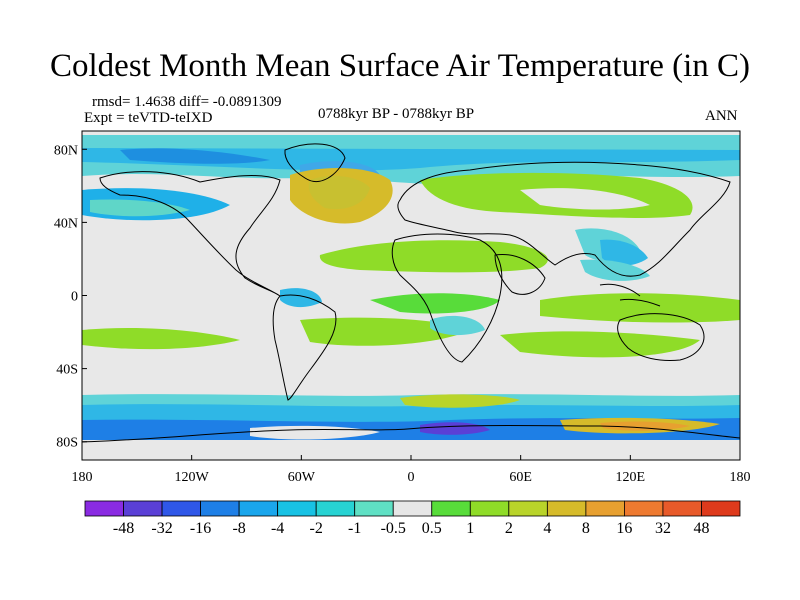  What do you see at coordinates (302, 477) in the screenshot?
I see `lon-tick-label: 60W` at bounding box center [302, 477].